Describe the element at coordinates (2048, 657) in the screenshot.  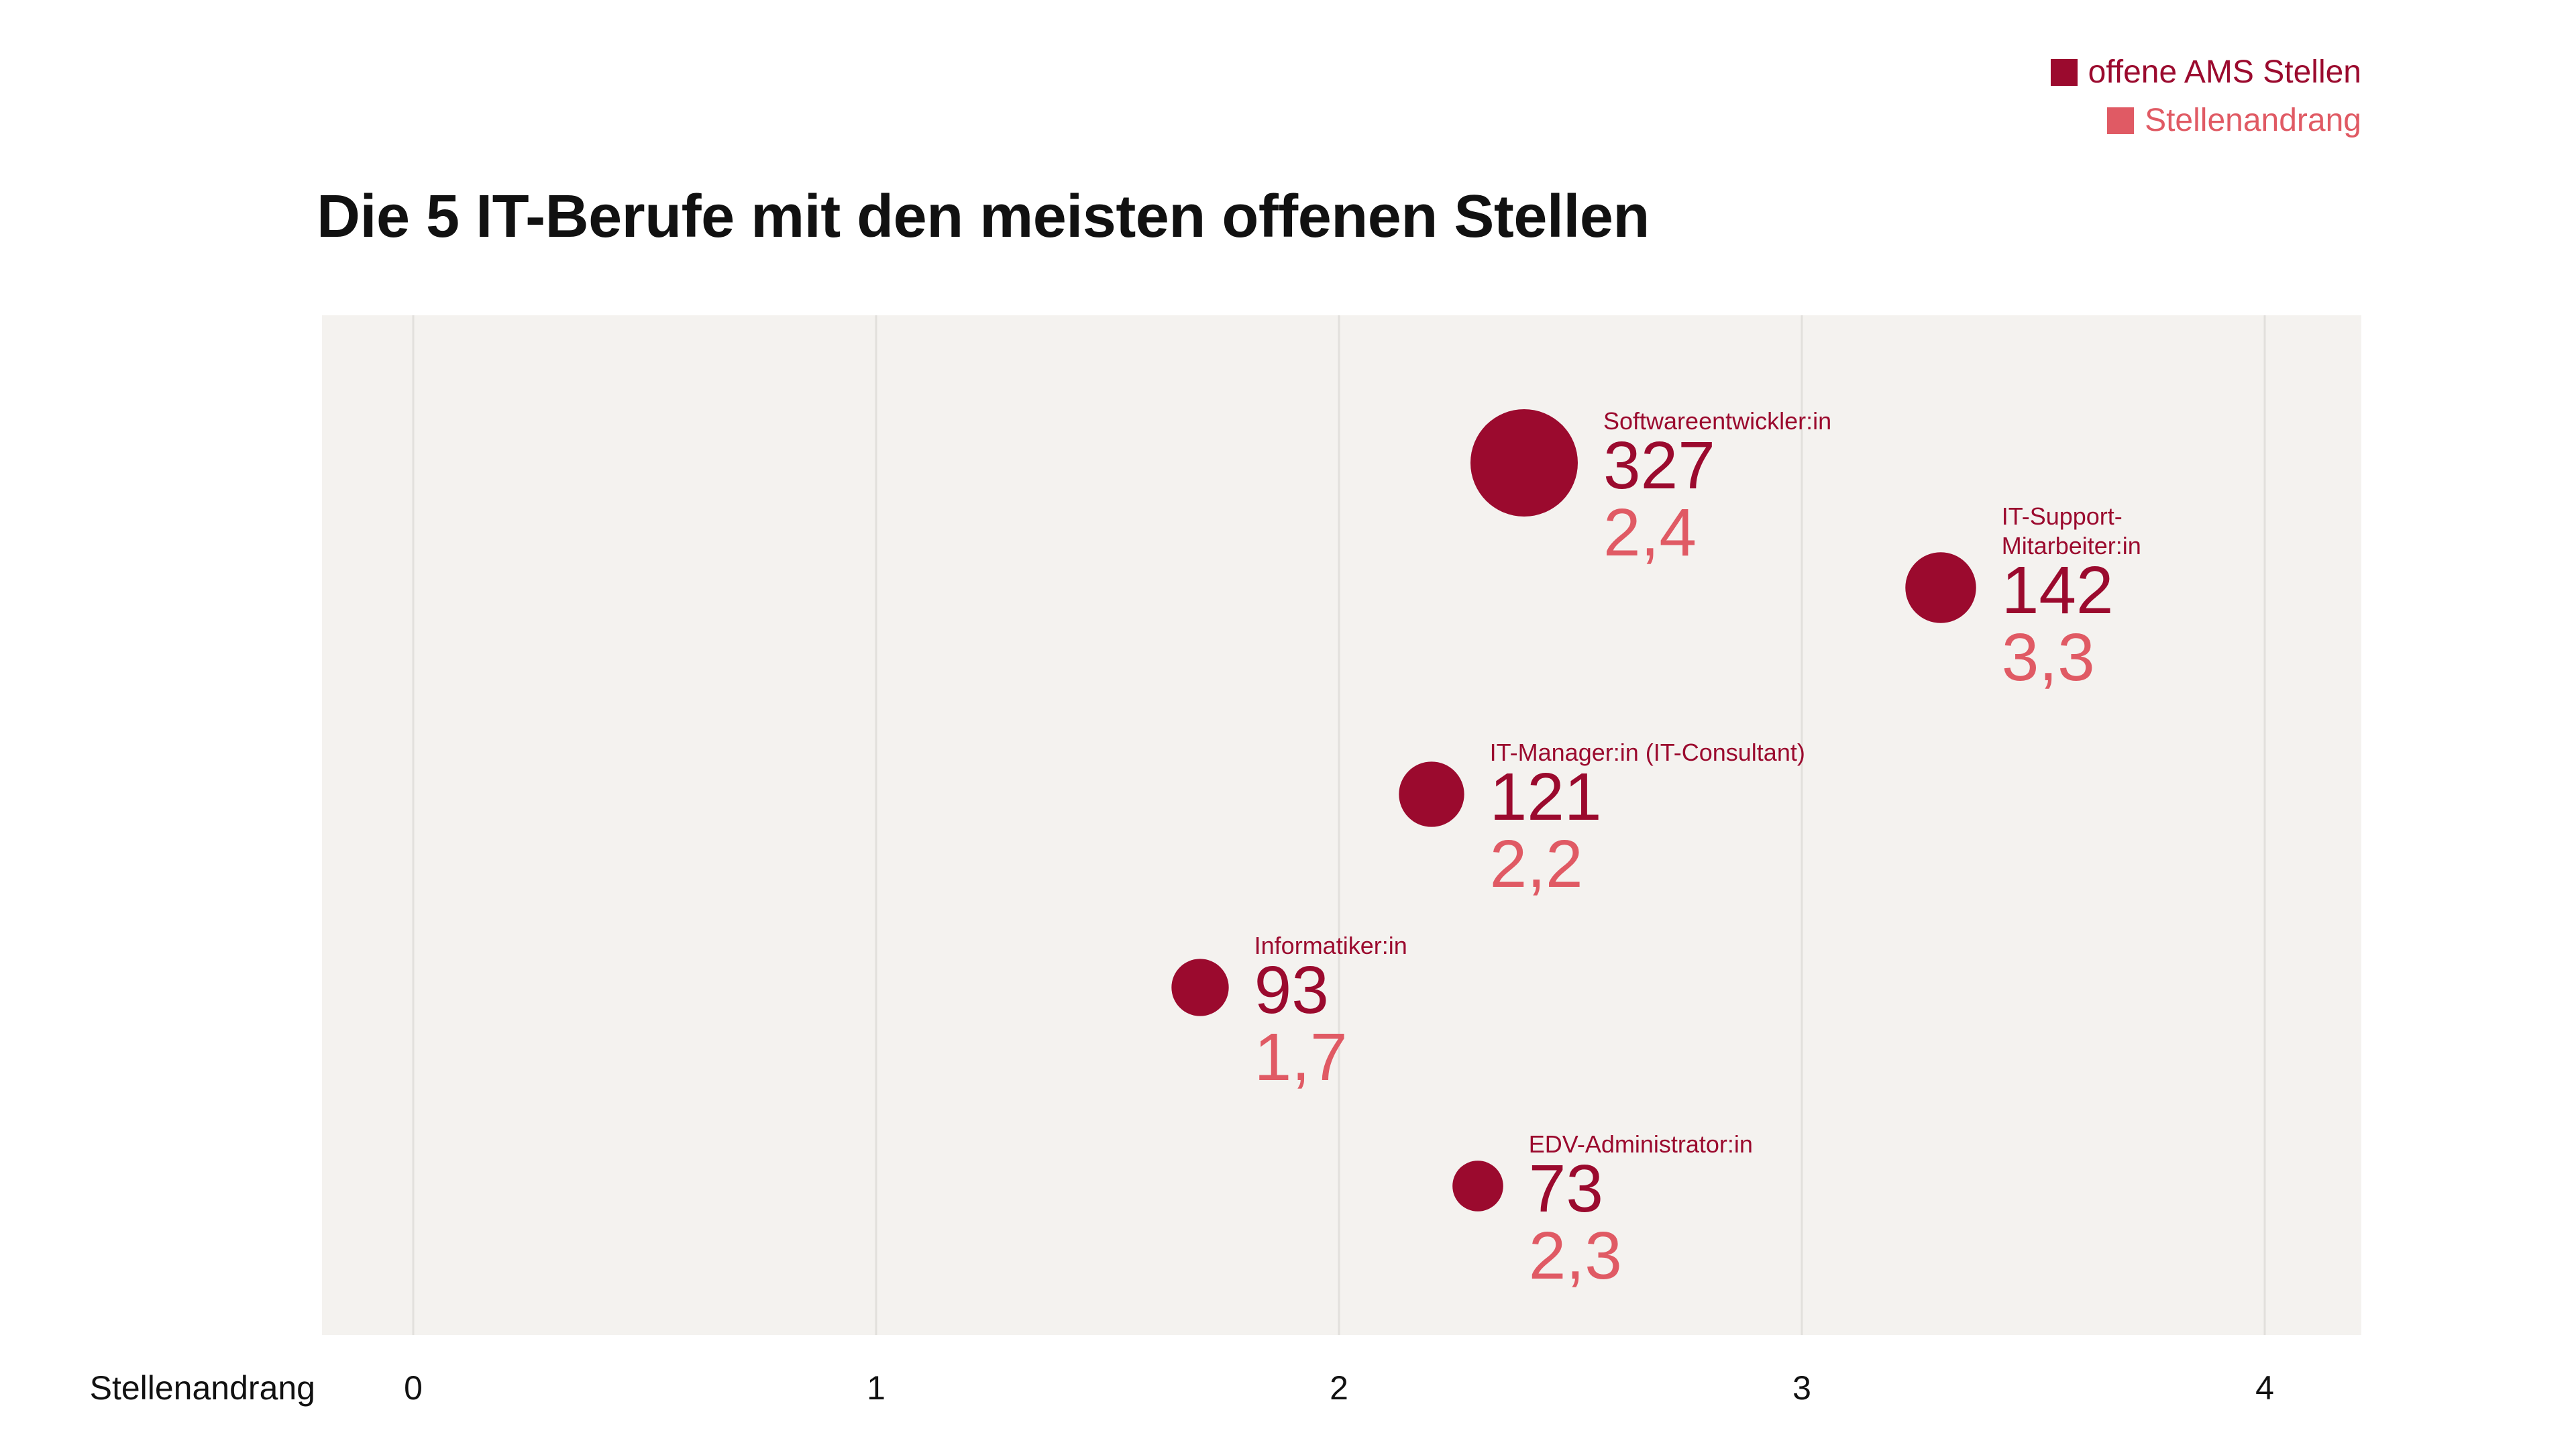
I see `point-value-andrang-2: 3,3` at that location.